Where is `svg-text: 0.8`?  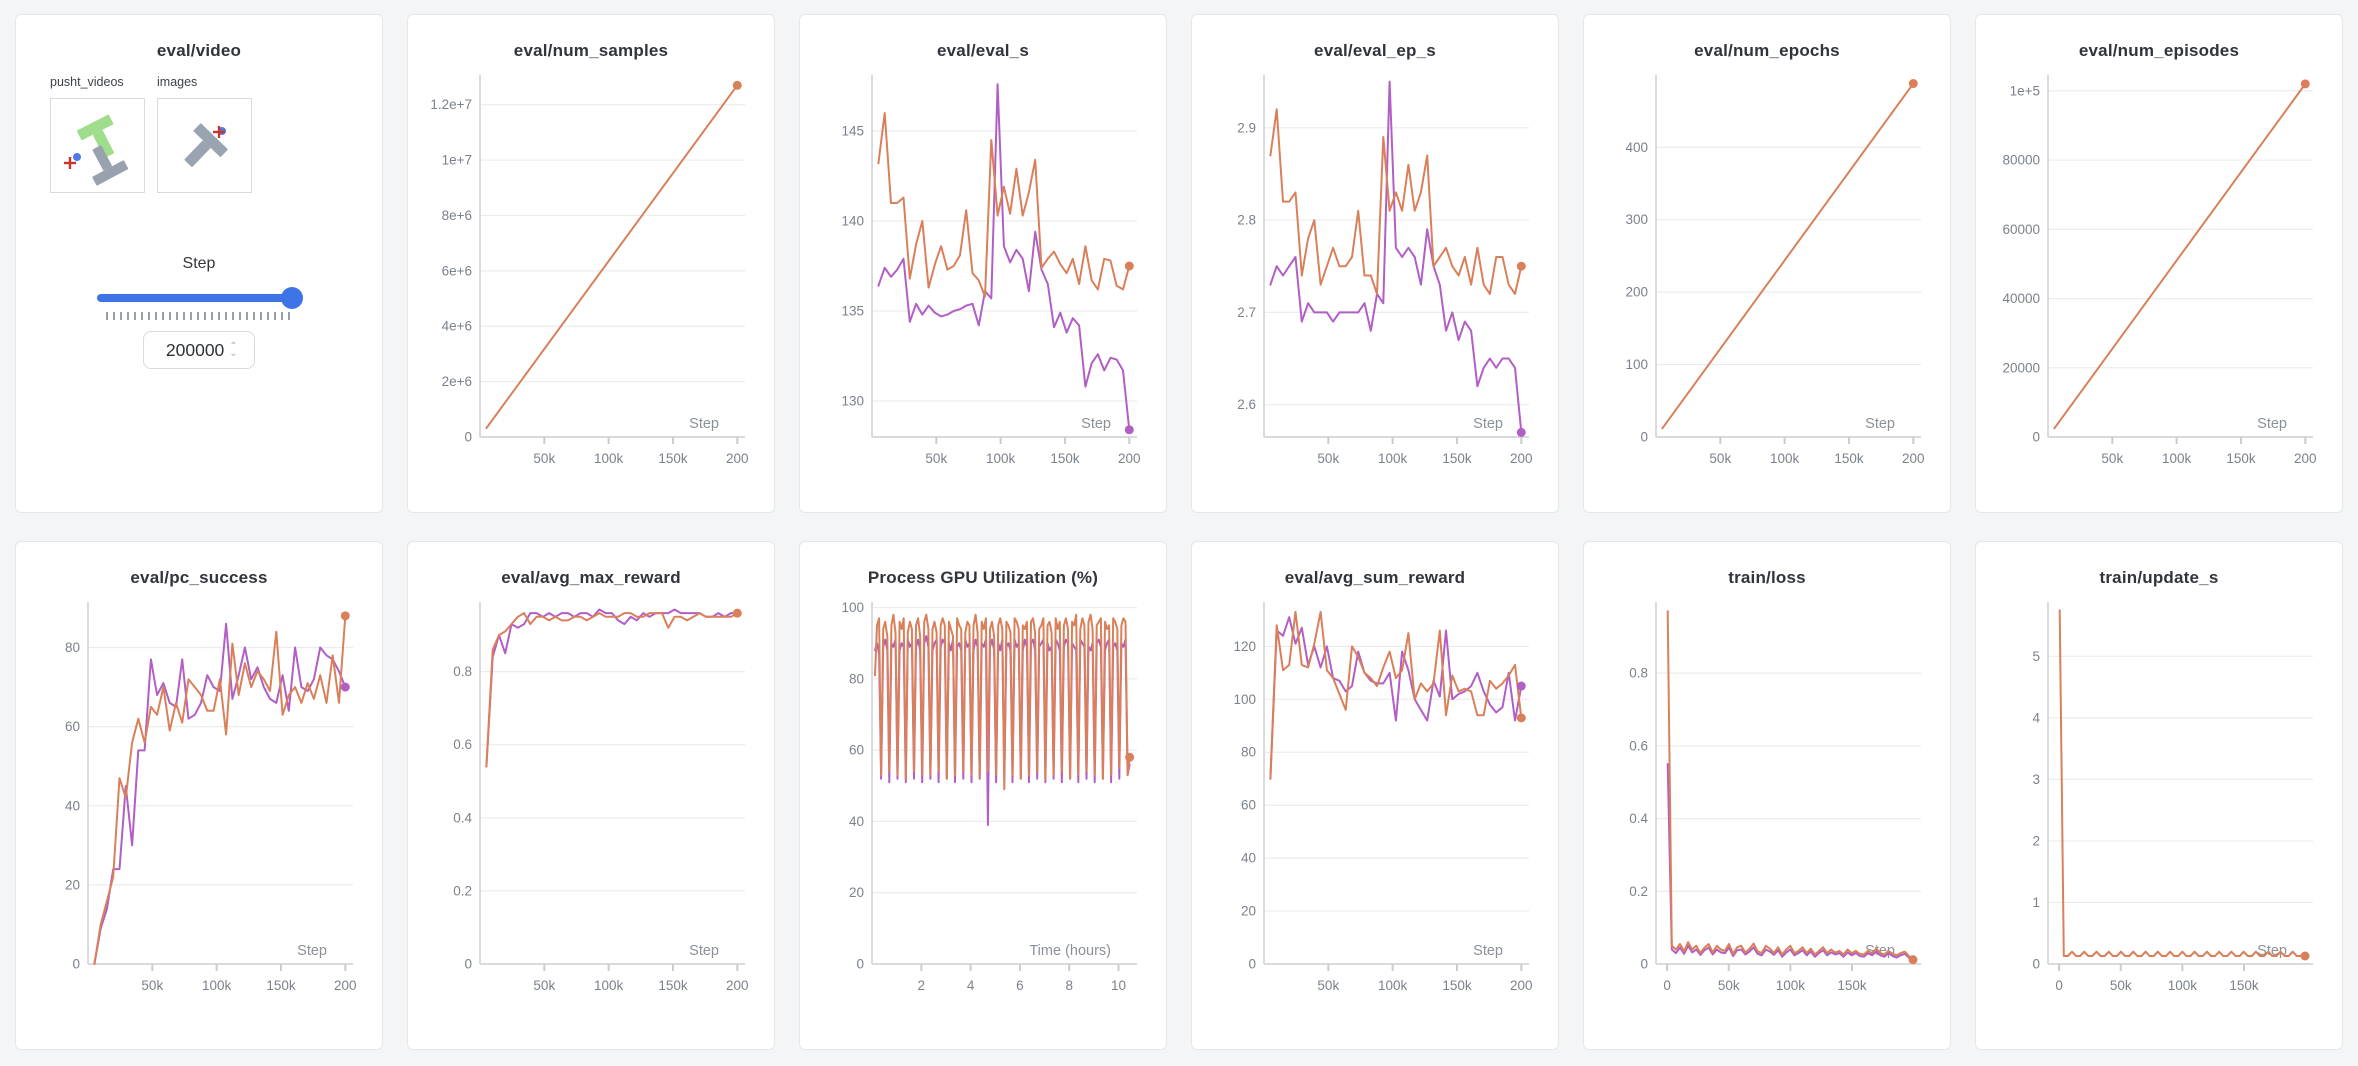
svg-text: 0.8 is located at coordinates (1638, 673).